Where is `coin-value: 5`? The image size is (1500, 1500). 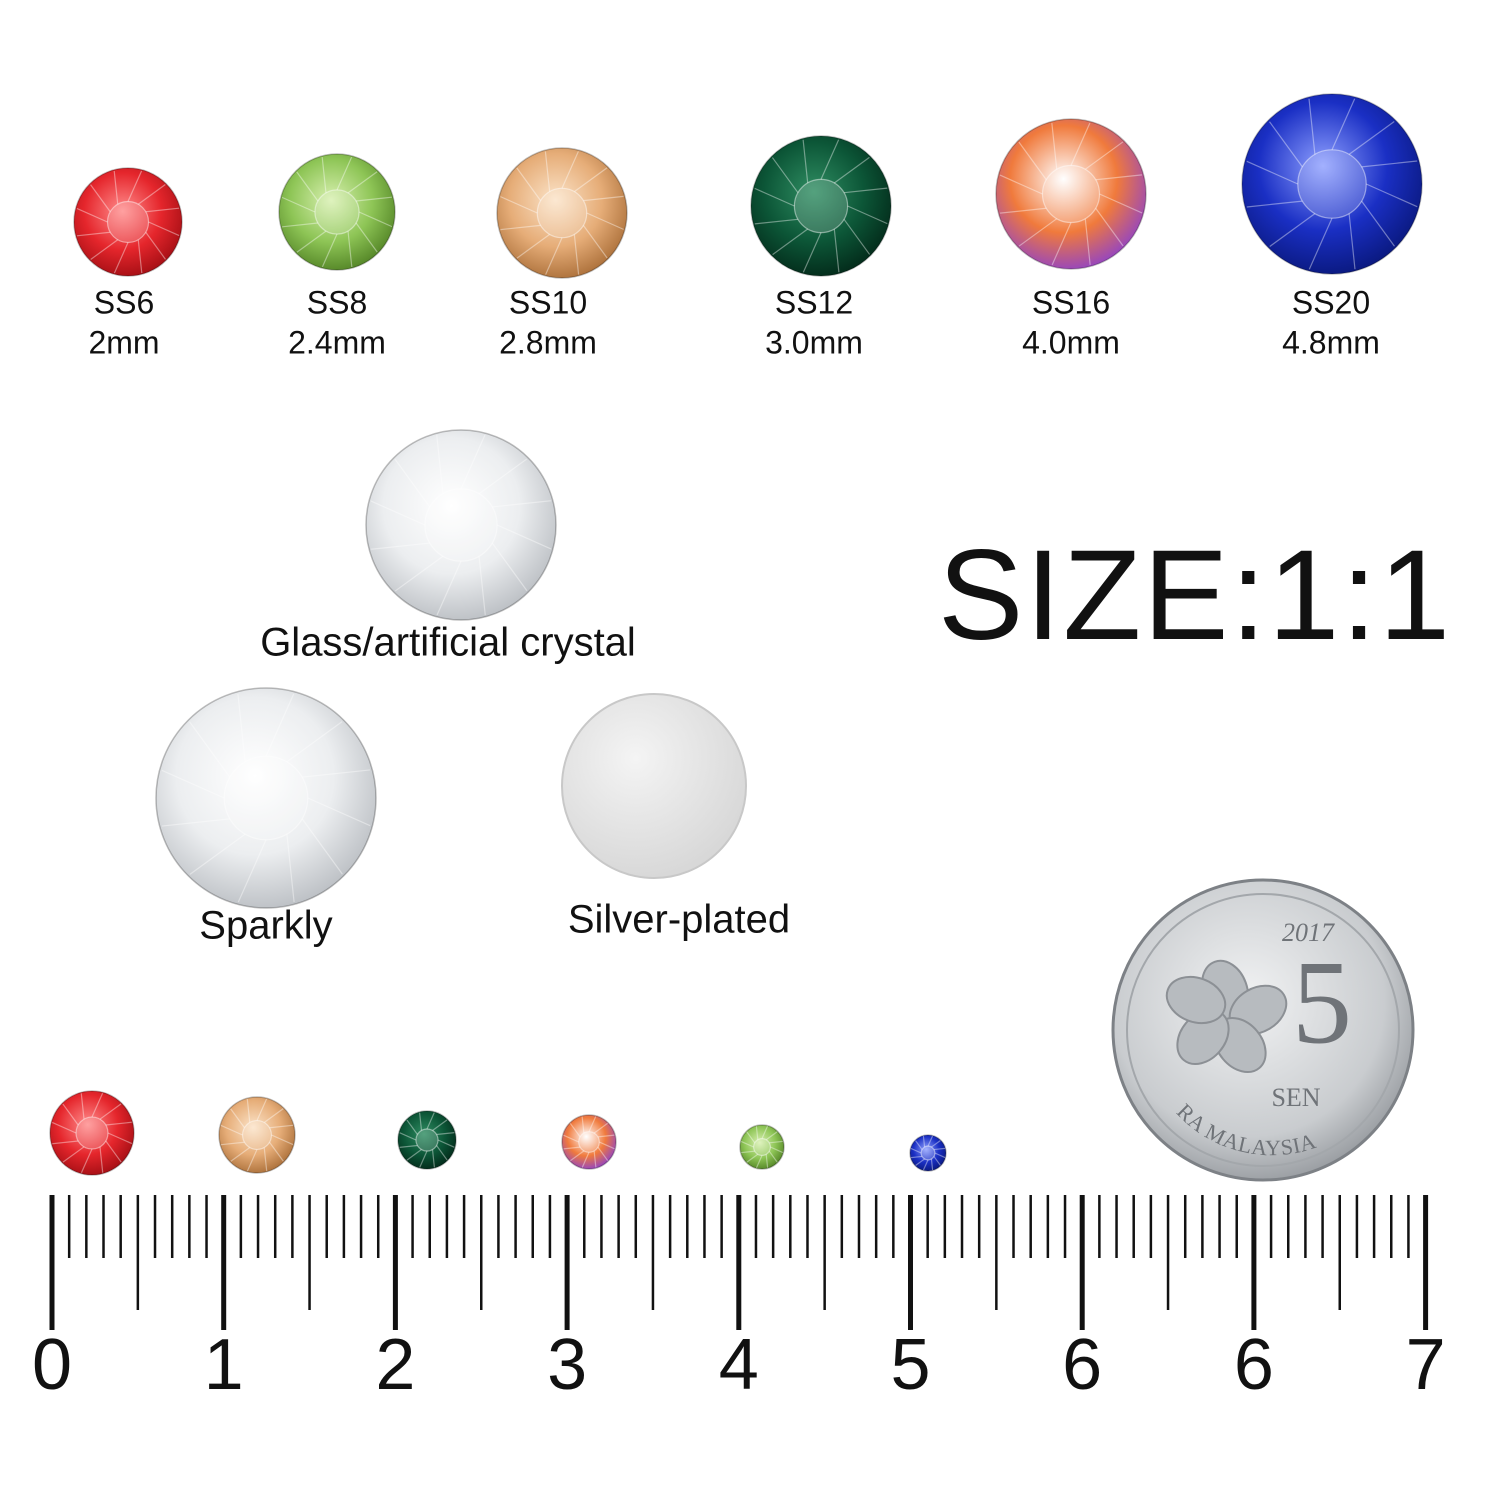
coin-value: 5 is located at coordinates (1322, 1002).